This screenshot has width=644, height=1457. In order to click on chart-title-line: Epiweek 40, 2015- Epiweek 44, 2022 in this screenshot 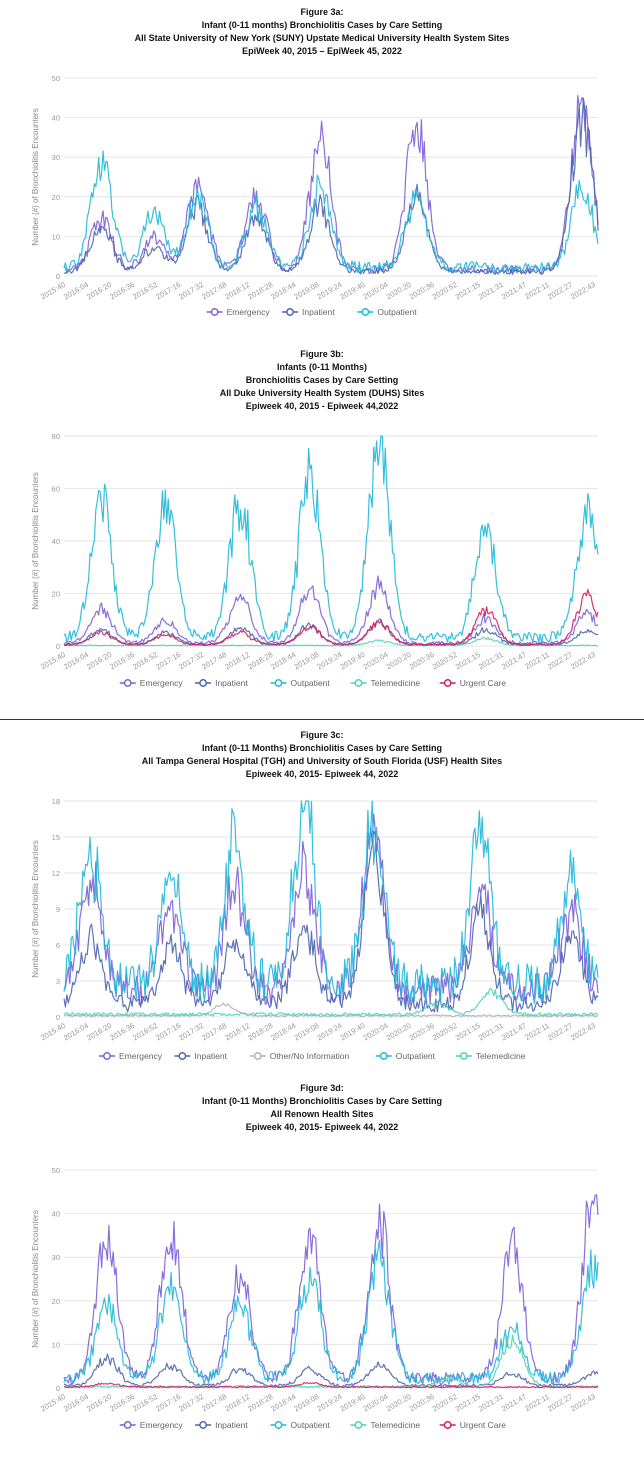, I will do `click(322, 1127)`.